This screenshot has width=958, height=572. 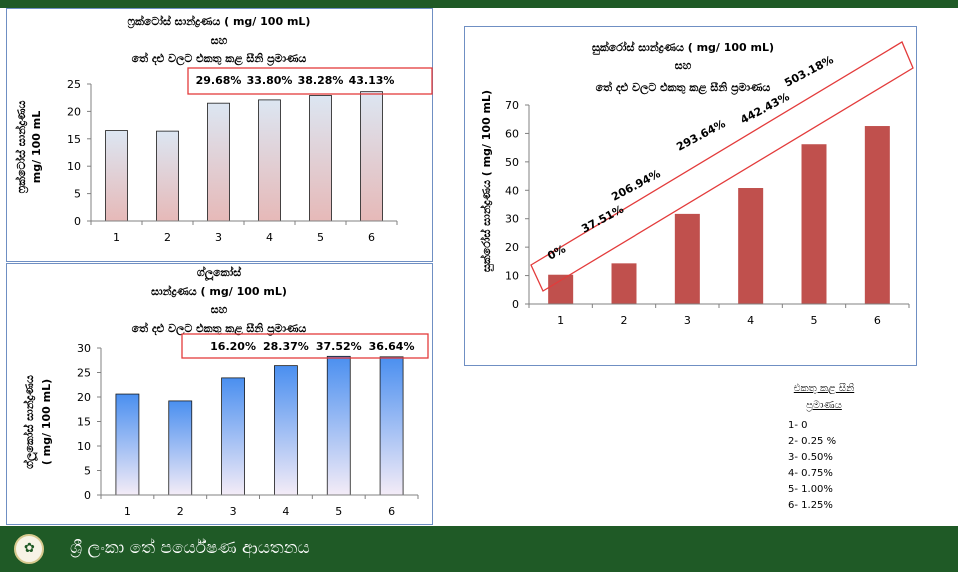 What do you see at coordinates (84, 422) in the screenshot?
I see `y-tick-label: 15` at bounding box center [84, 422].